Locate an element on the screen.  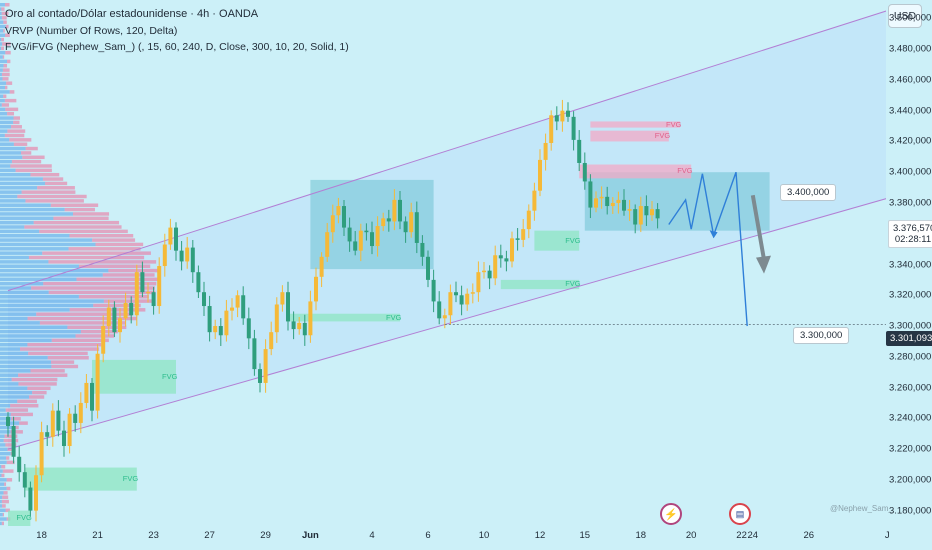
lightning-icon: ⚡ is located at coordinates (671, 514).